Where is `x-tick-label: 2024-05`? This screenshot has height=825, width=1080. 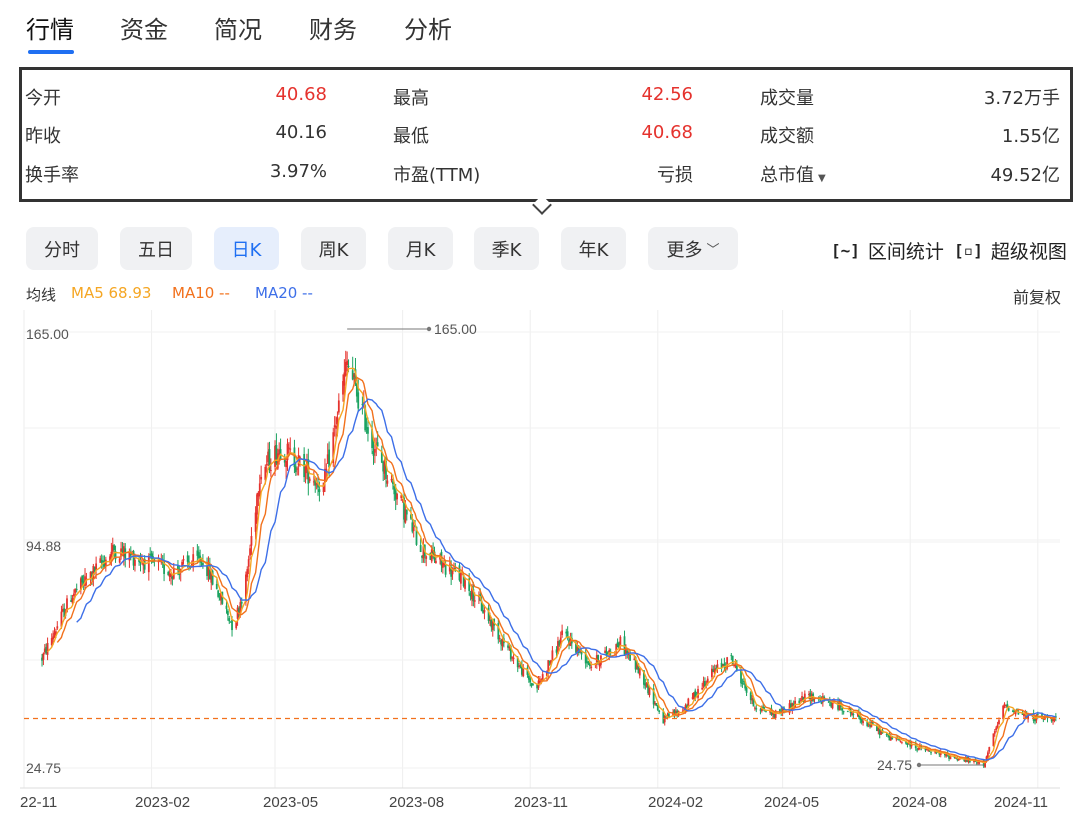 x-tick-label: 2024-05 is located at coordinates (791, 802).